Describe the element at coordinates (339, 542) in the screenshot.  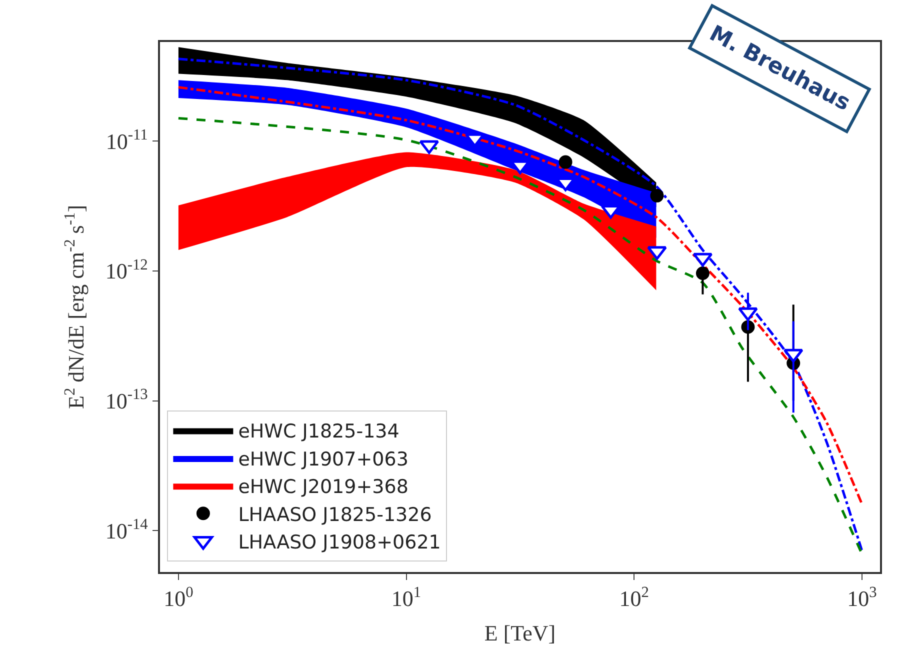
I see `legend-label: LHAASO J1908+0621` at that location.